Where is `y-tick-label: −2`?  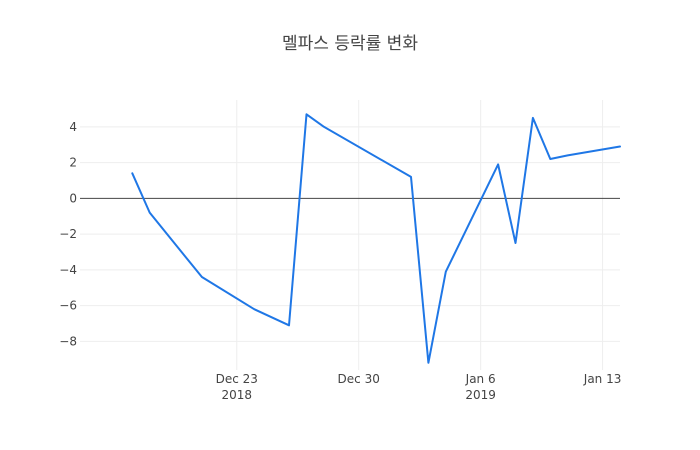 y-tick-label: −2 is located at coordinates (68, 234).